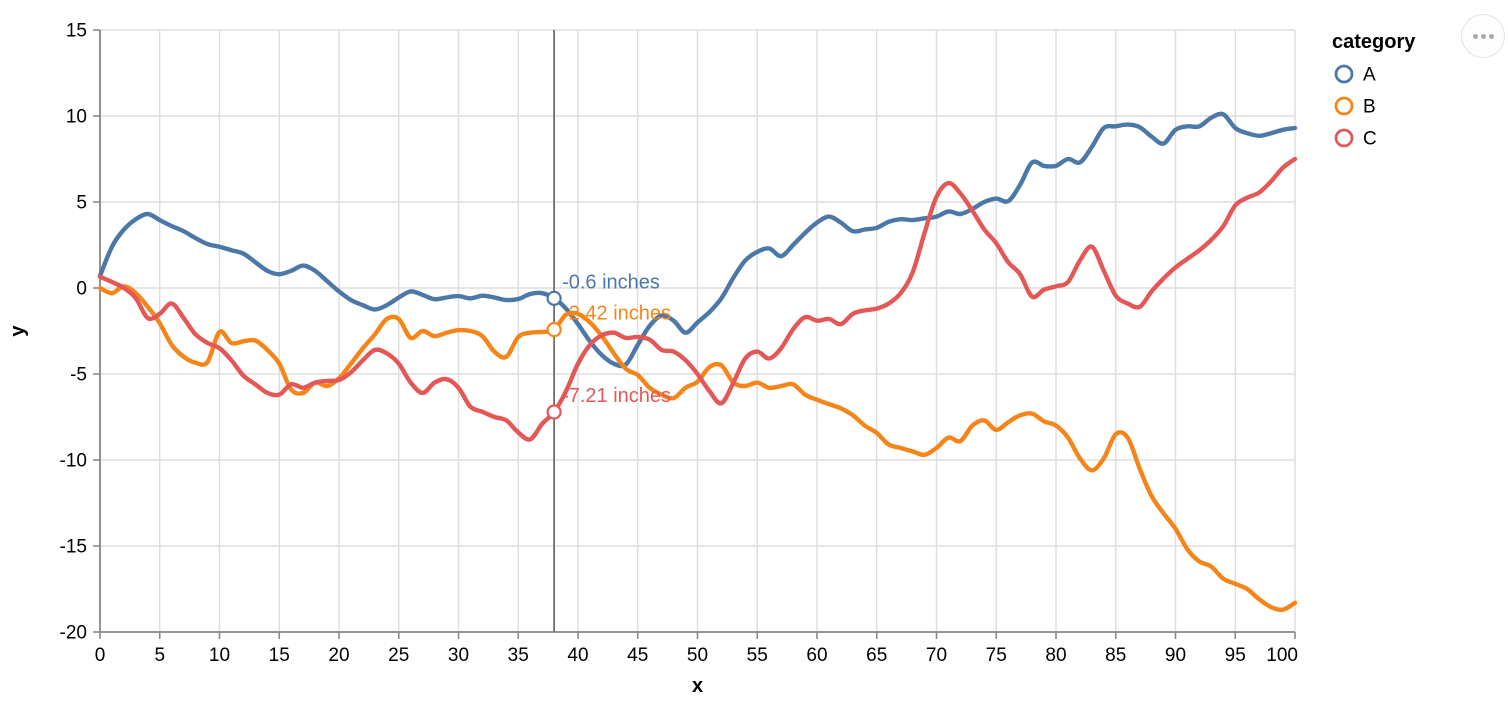 Image resolution: width=1508 pixels, height=708 pixels. I want to click on y-axis-tick-label: 15, so click(76, 31).